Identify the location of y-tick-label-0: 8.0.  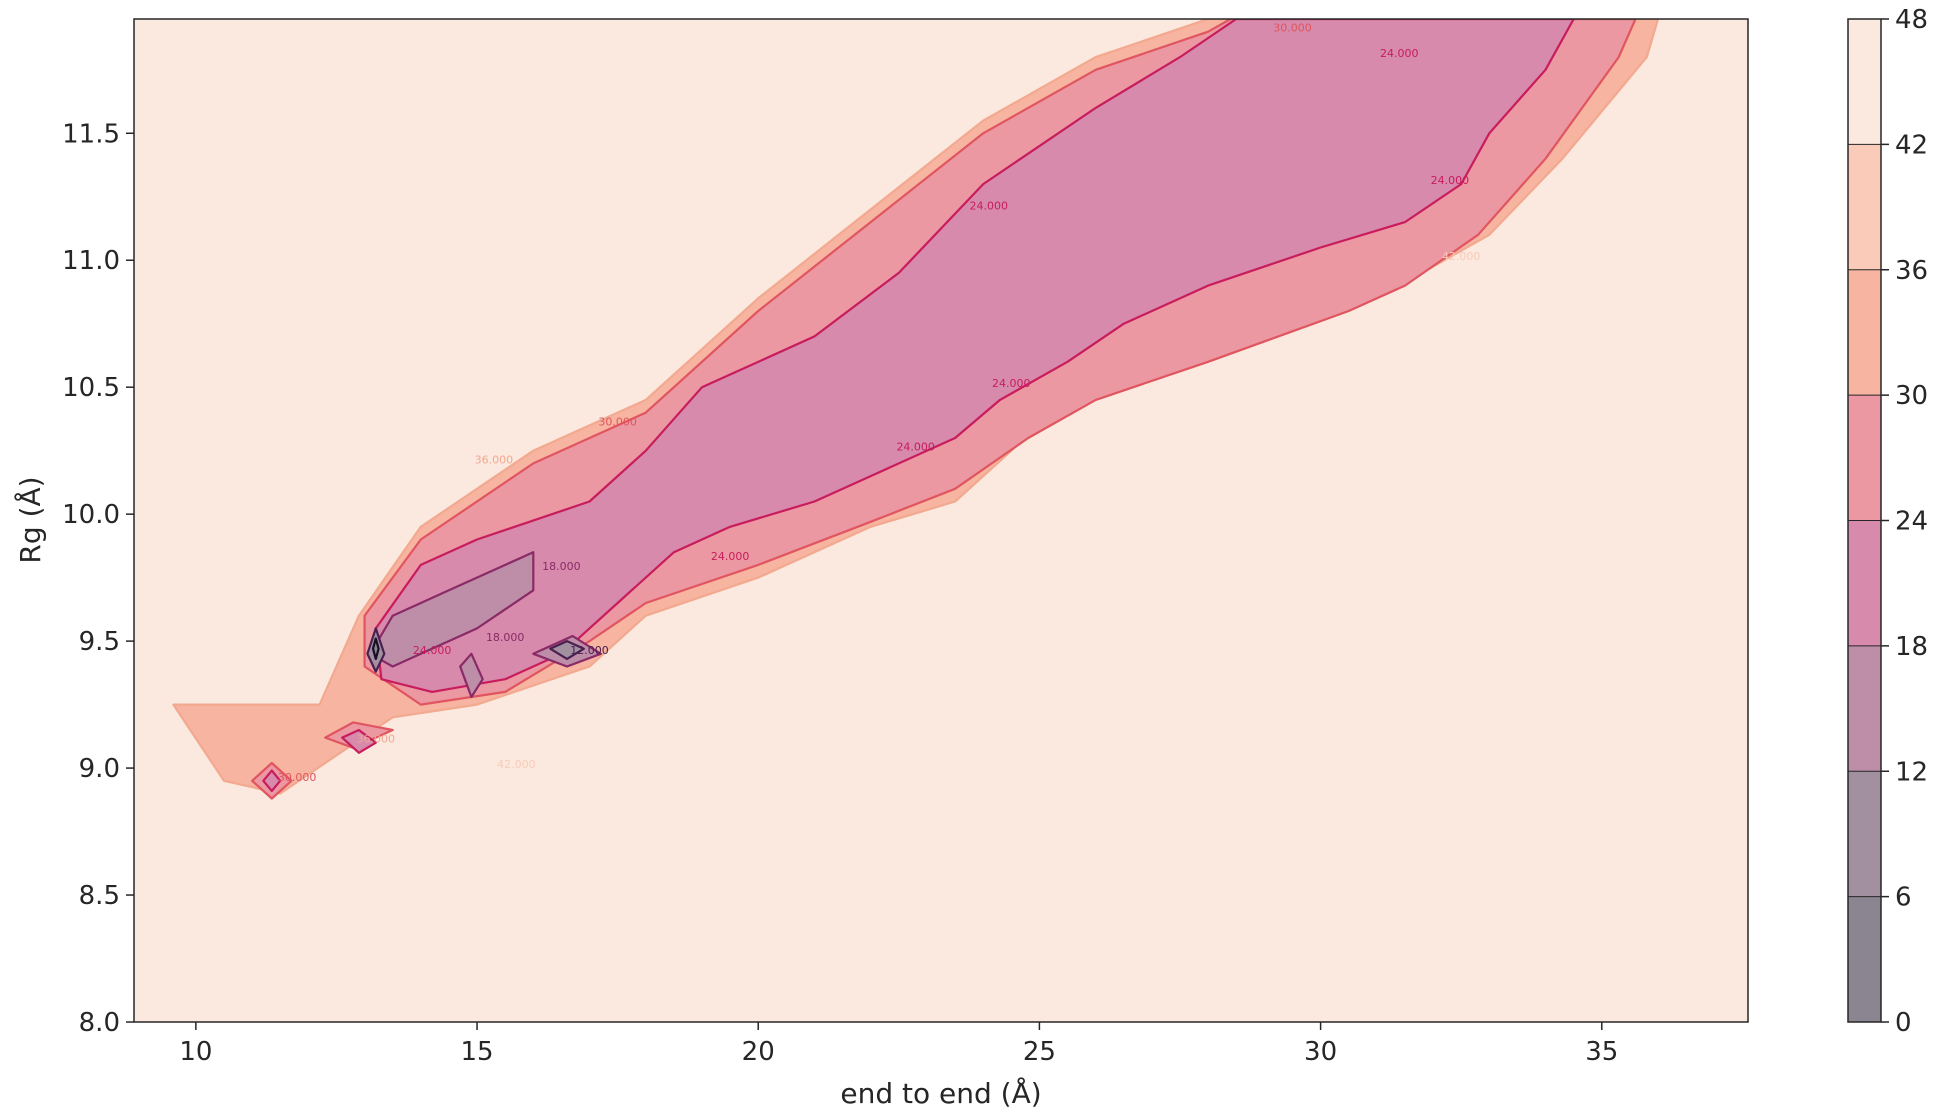
(99, 1023).